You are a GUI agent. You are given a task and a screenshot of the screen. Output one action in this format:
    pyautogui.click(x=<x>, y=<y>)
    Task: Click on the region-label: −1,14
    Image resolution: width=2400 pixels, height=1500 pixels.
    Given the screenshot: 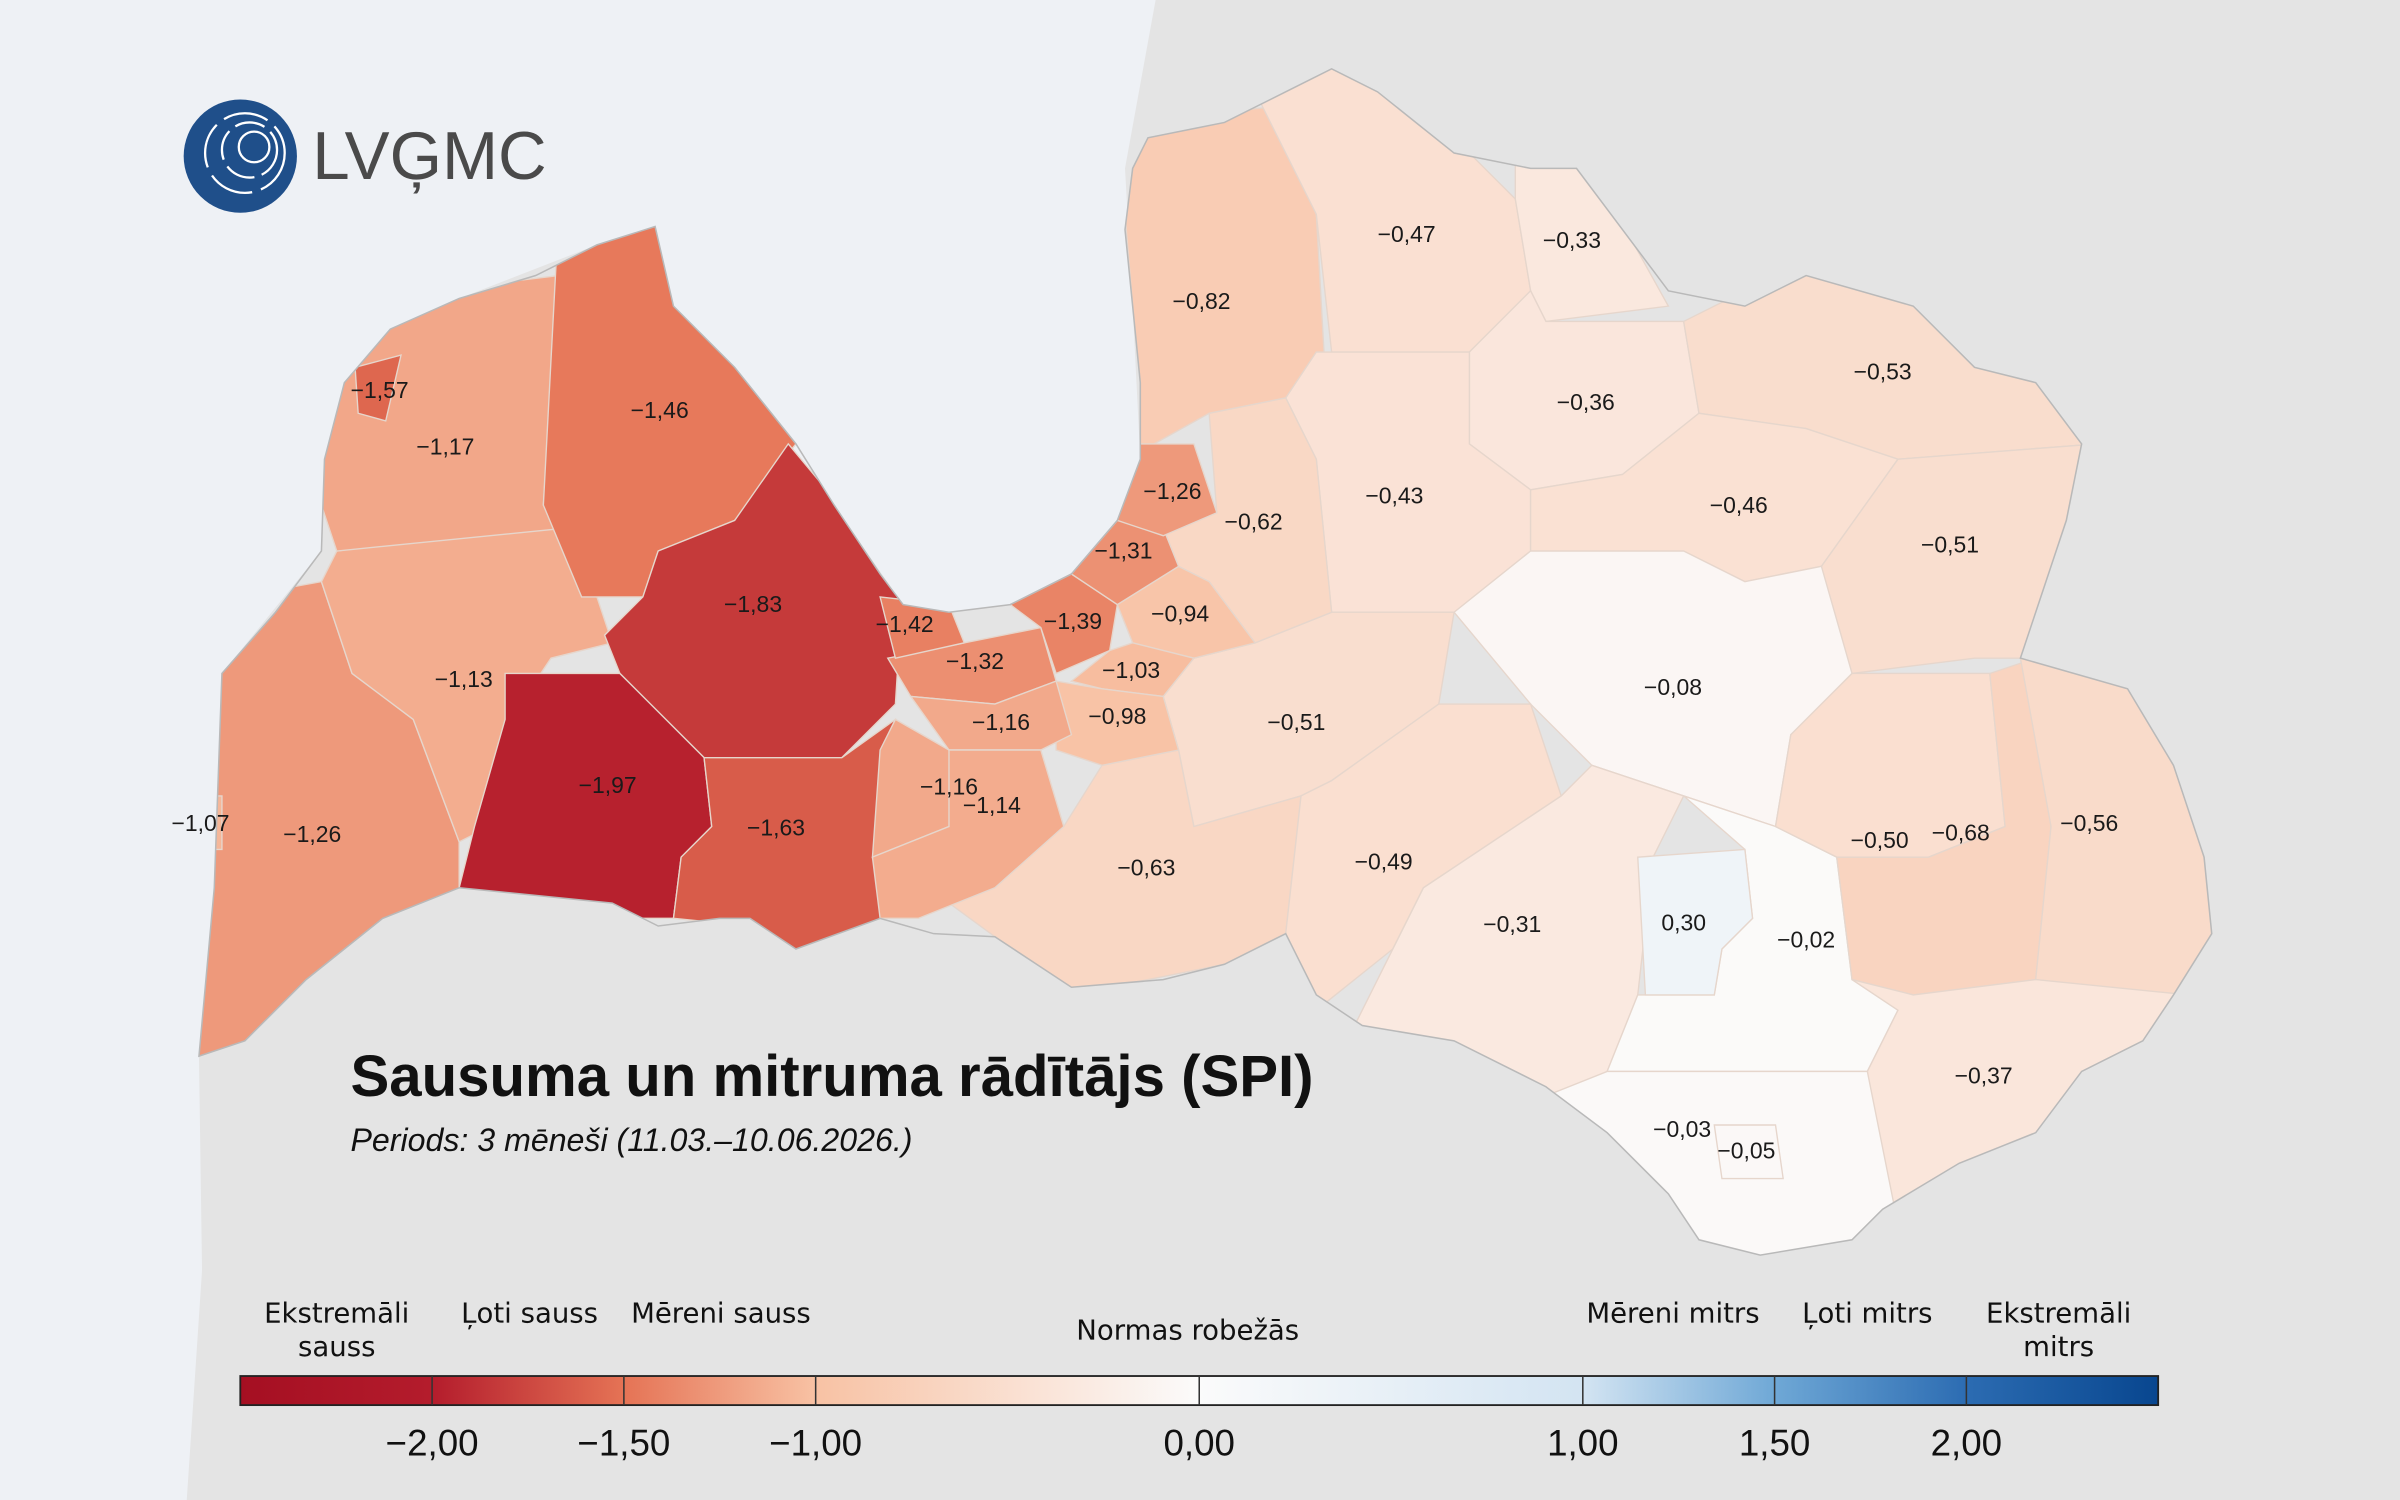 What is the action you would take?
    pyautogui.click(x=992, y=805)
    